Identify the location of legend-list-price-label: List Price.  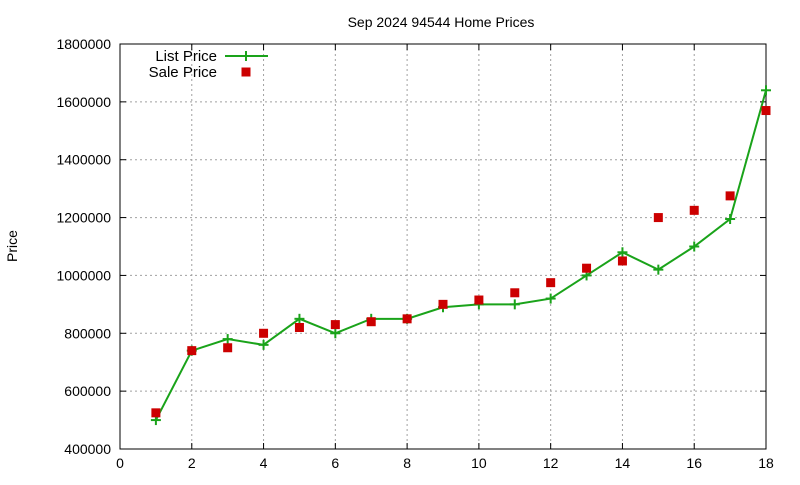
(186, 56).